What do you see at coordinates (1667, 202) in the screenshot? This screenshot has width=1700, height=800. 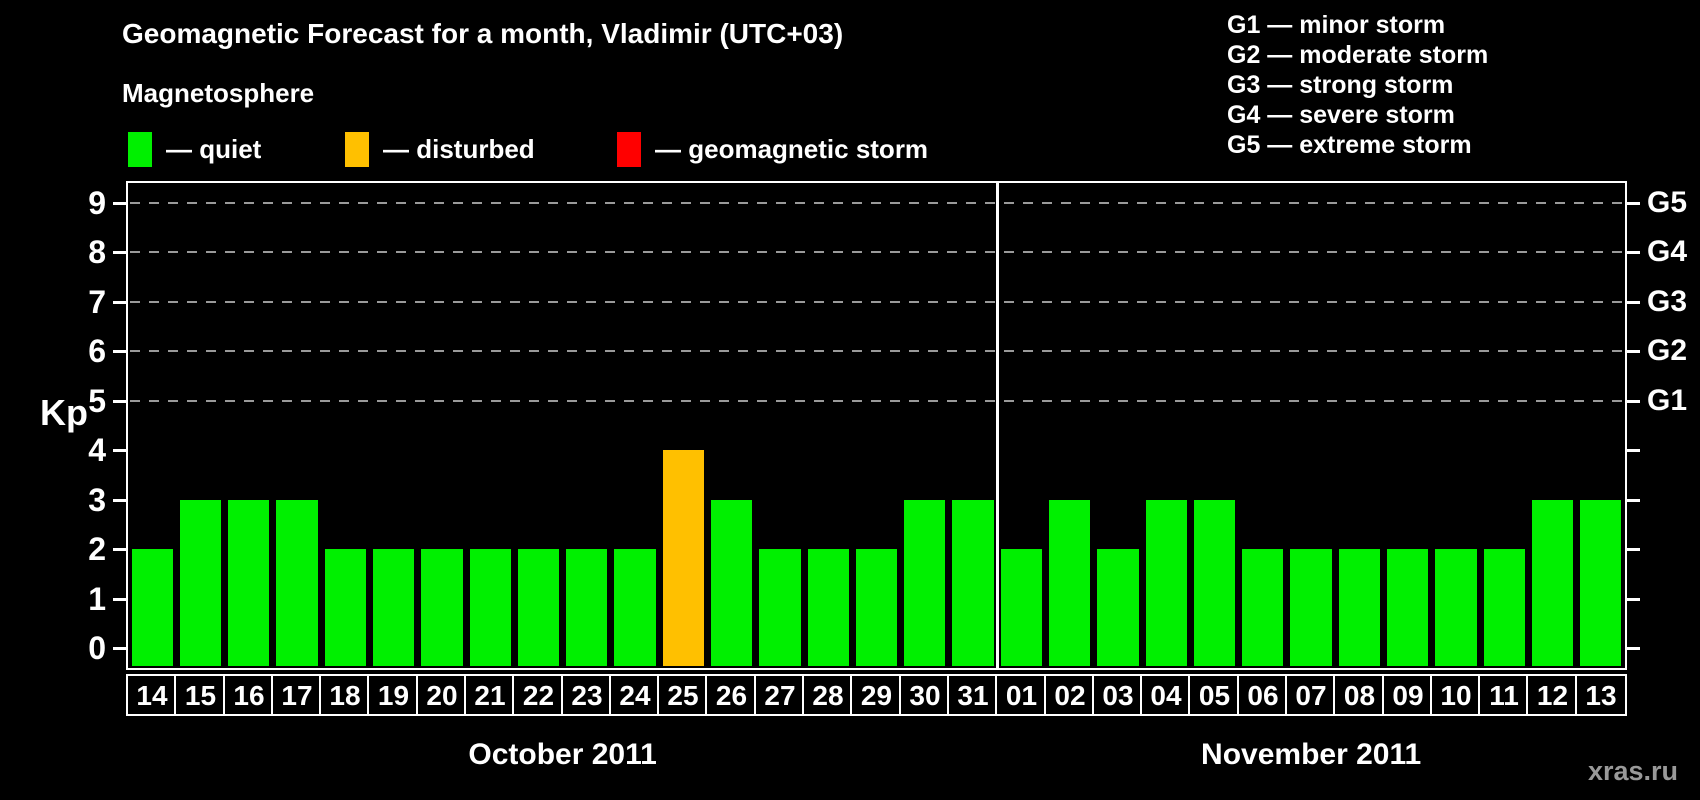 I see `g-axis-label: G5` at bounding box center [1667, 202].